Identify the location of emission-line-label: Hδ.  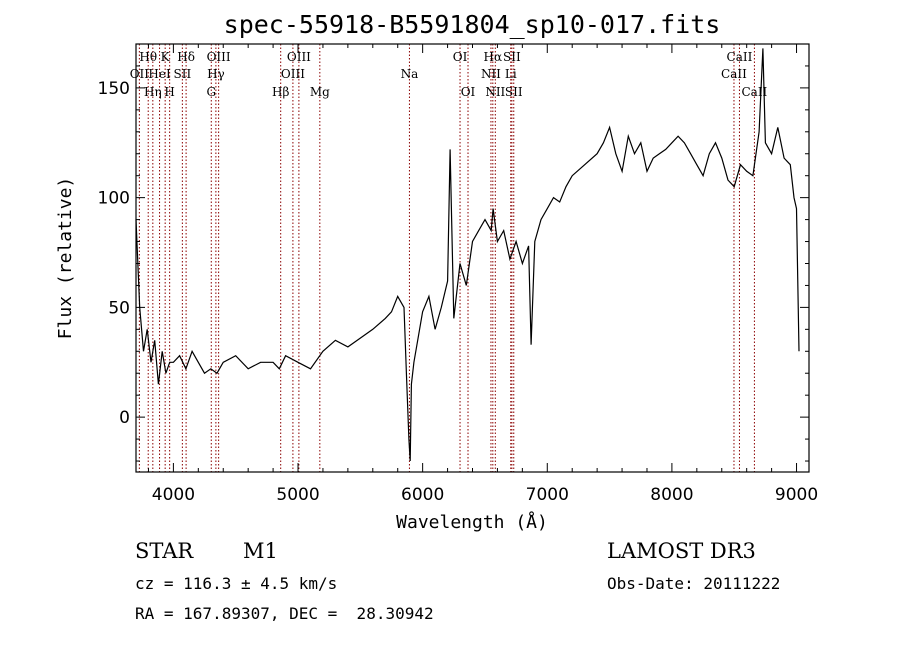
(186, 57).